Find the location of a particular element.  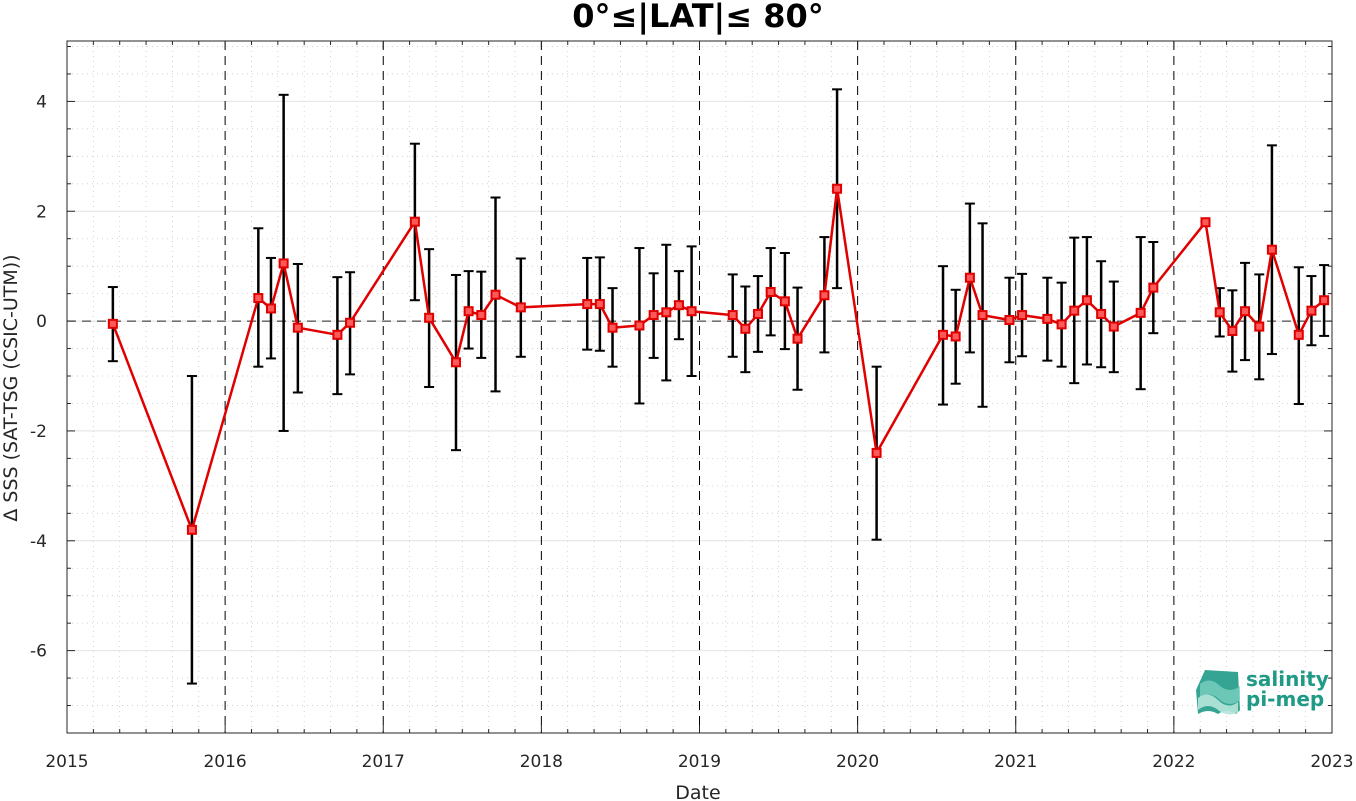

x-axis-label: Date is located at coordinates (697, 791).